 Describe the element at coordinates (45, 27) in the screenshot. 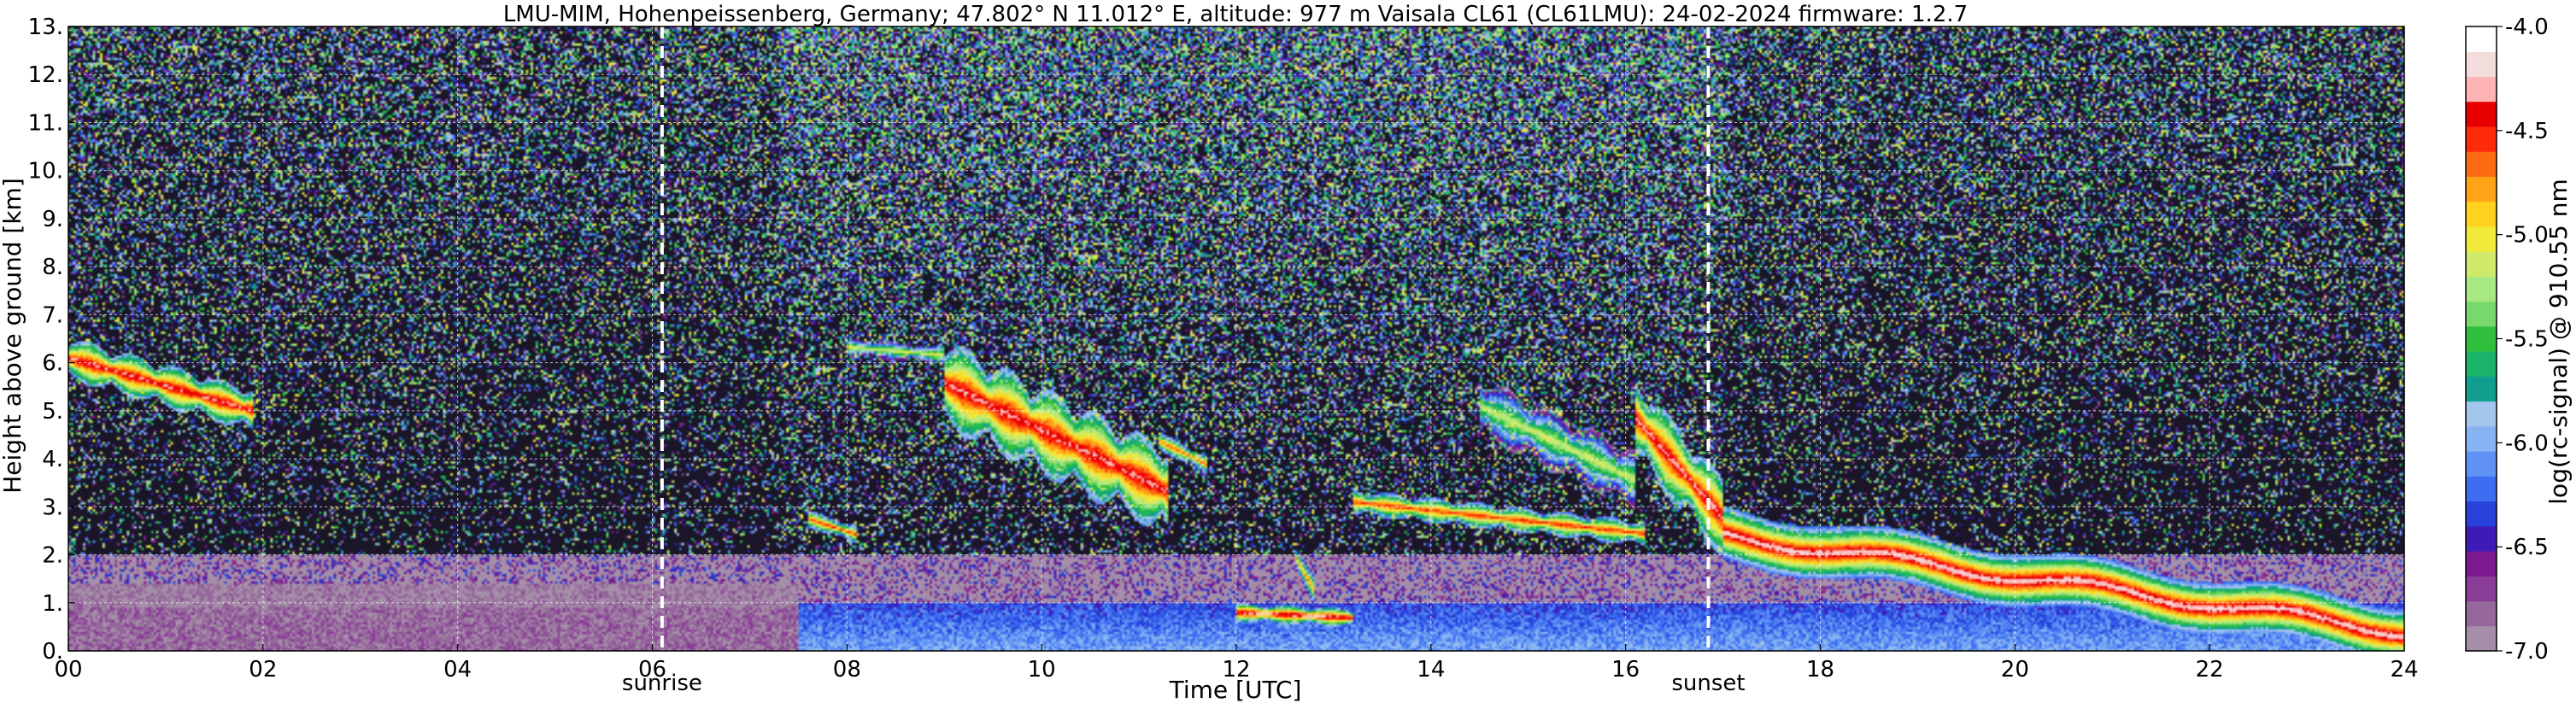

I see `y-tick-label: 13.` at that location.